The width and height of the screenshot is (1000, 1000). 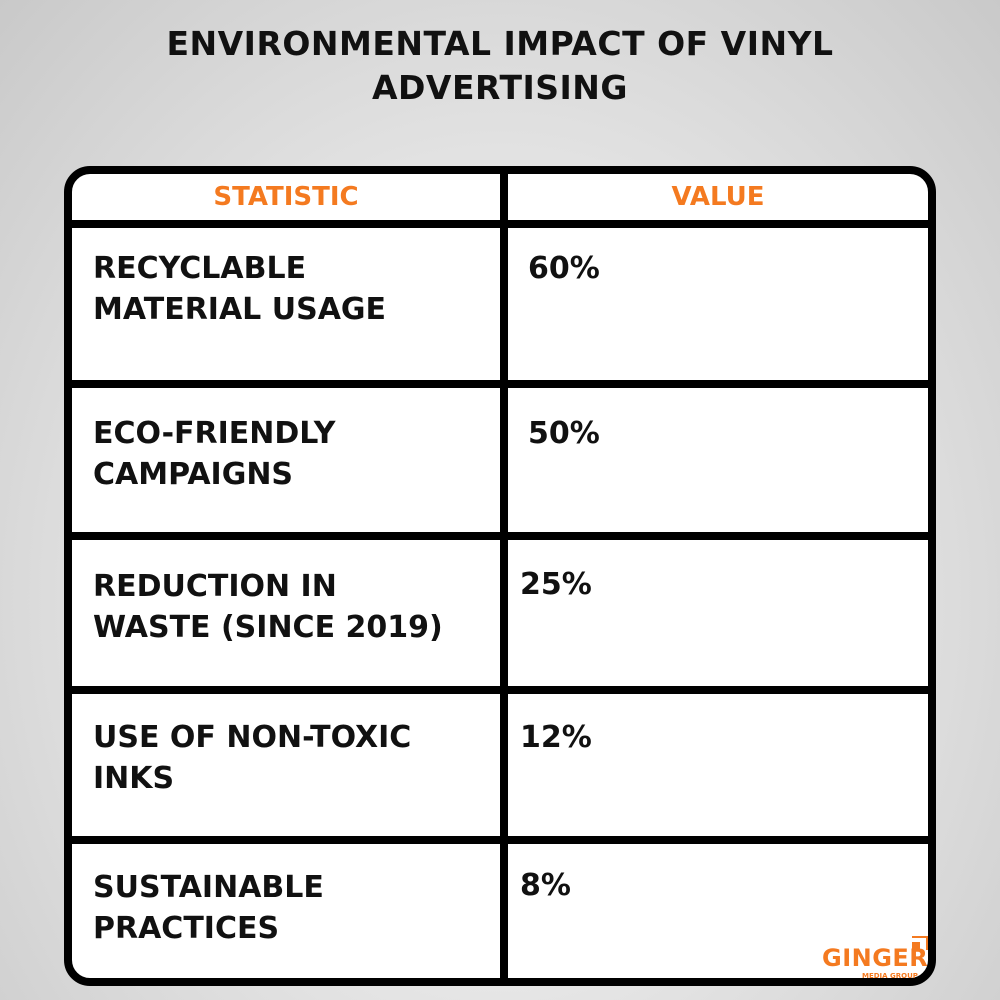 What do you see at coordinates (268, 607) in the screenshot?
I see `table-row-statistic: REDUCTION IN WASTE (SINCE 2019)` at bounding box center [268, 607].